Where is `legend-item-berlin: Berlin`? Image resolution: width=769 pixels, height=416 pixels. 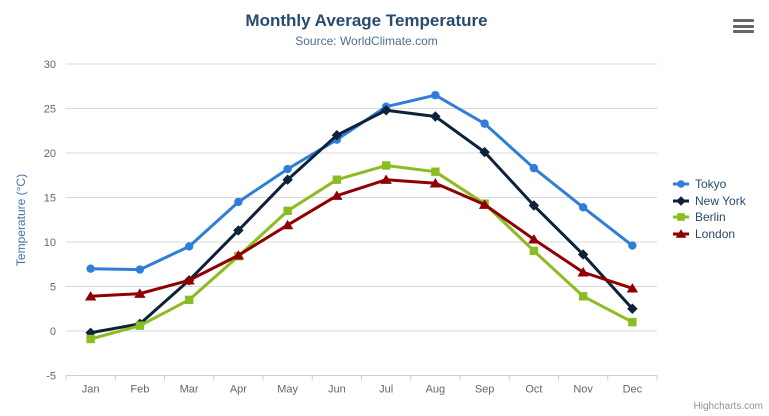 legend-item-berlin: Berlin is located at coordinates (709, 217).